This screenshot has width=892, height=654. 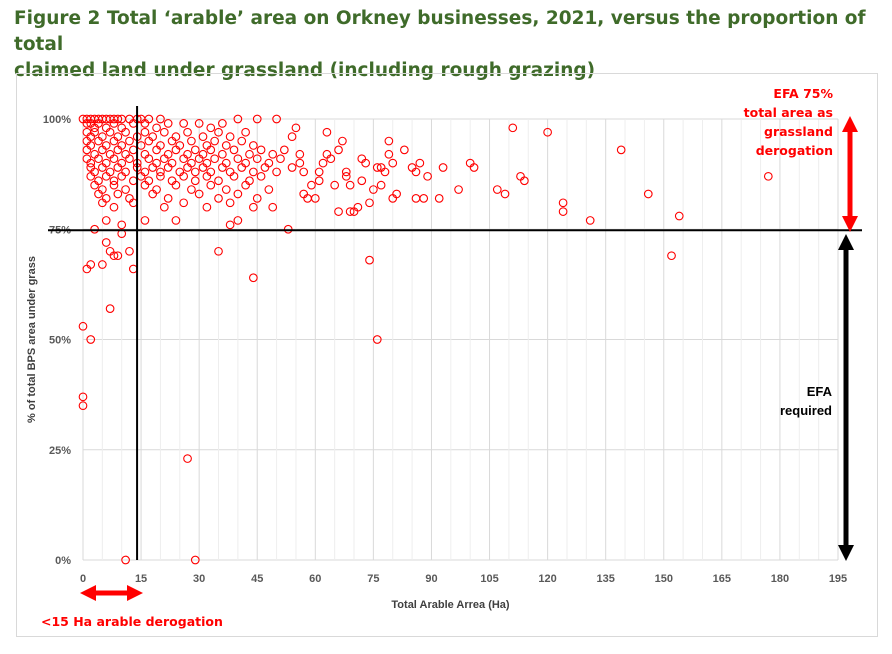 What do you see at coordinates (60, 341) in the screenshot?
I see `y-tick-label: 50%` at bounding box center [60, 341].